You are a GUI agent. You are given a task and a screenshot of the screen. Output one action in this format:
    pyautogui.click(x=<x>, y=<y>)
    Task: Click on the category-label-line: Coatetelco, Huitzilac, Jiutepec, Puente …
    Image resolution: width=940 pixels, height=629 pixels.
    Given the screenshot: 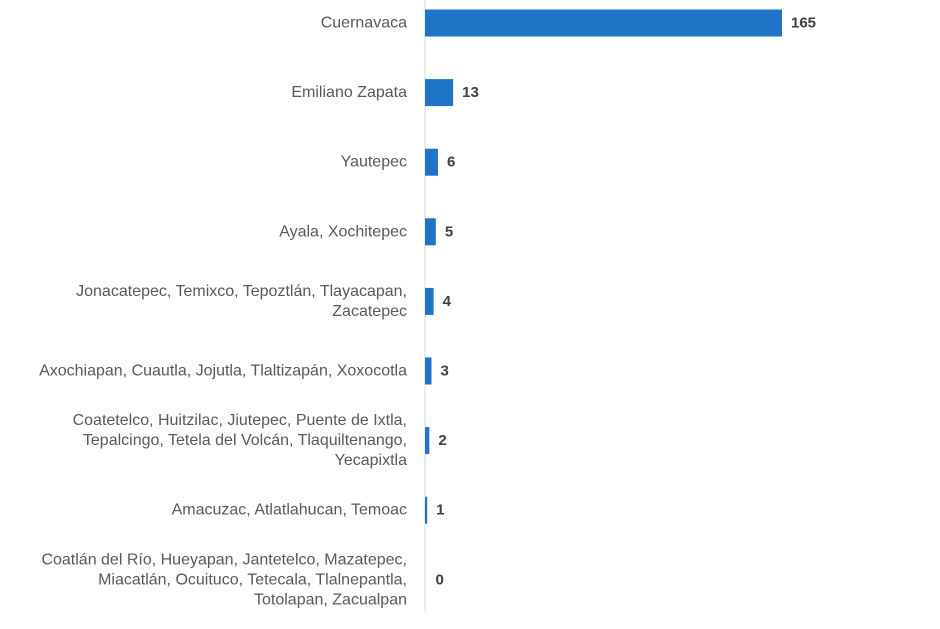 What is the action you would take?
    pyautogui.click(x=240, y=420)
    